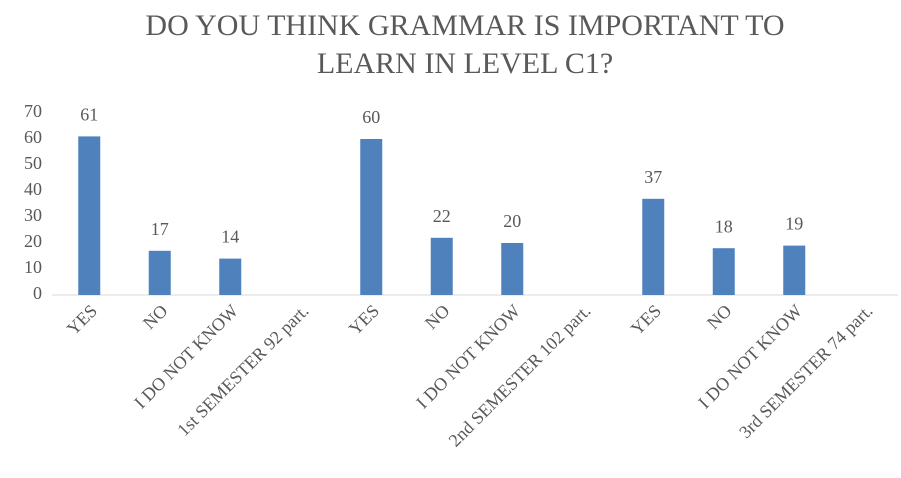  Describe the element at coordinates (33, 215) in the screenshot. I see `y-tick-label: 30` at that location.